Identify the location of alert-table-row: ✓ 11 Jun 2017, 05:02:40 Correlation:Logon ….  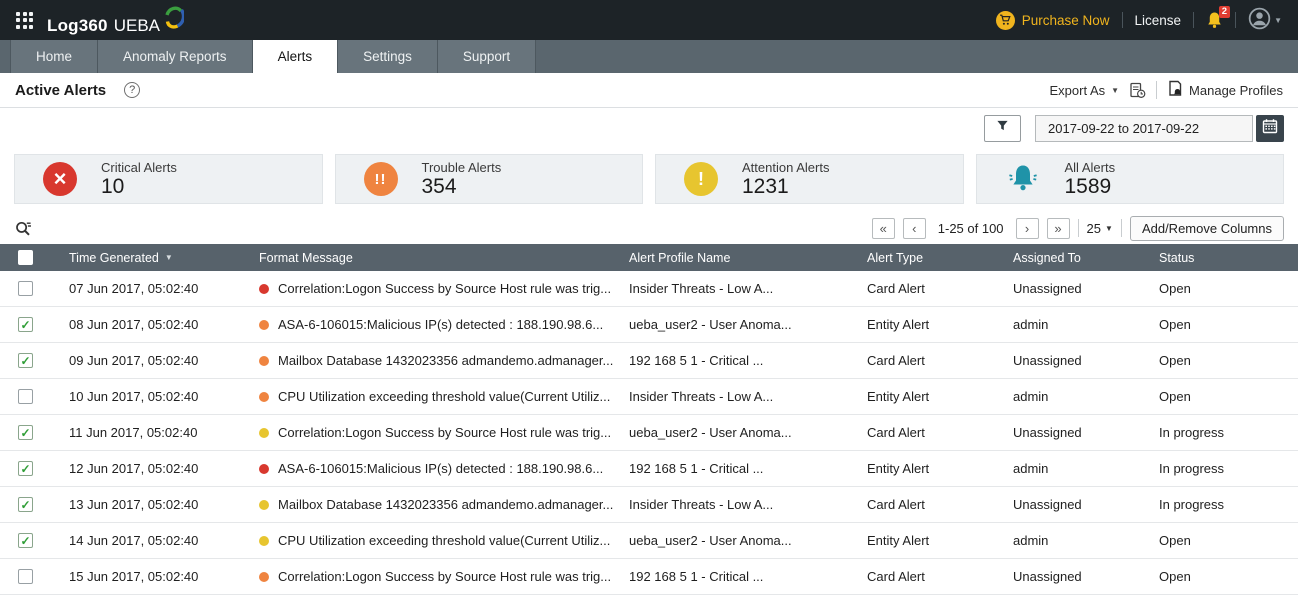
(649, 433).